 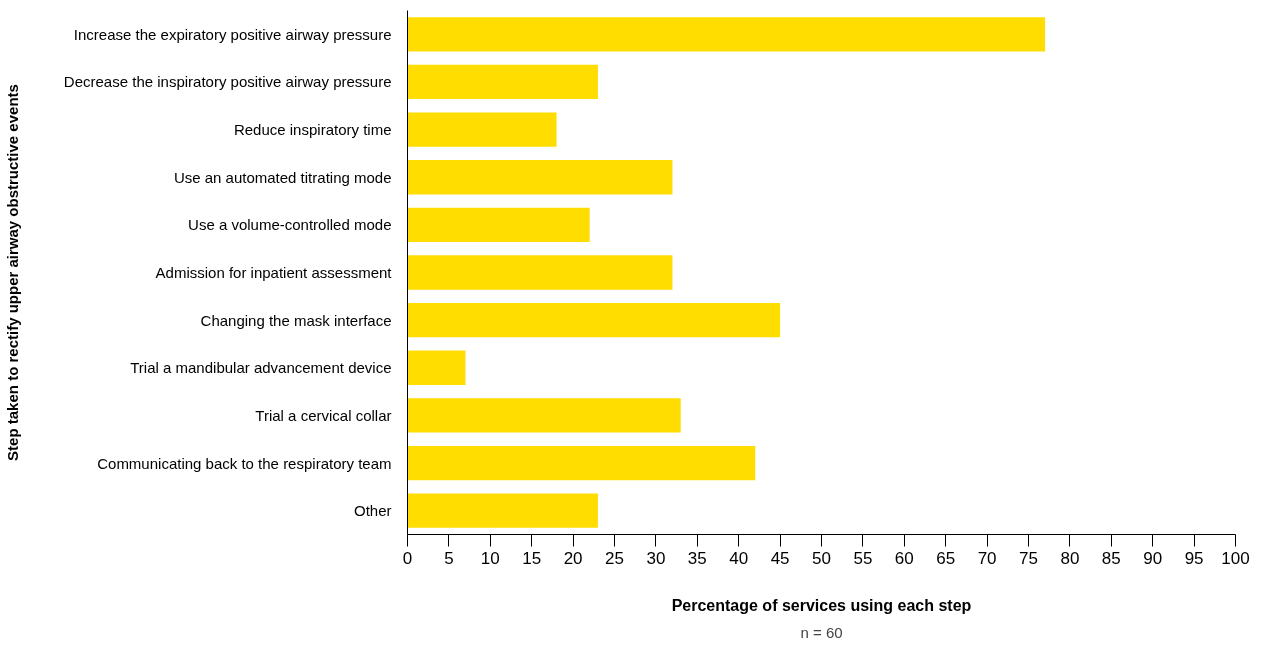 What do you see at coordinates (323, 415) in the screenshot?
I see `y-tick-label: Trial a cervical collar` at bounding box center [323, 415].